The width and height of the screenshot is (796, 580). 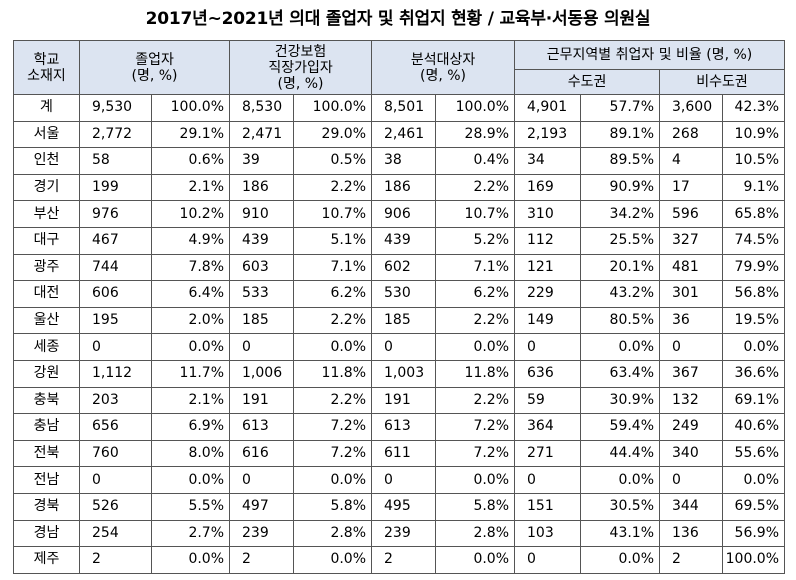 What do you see at coordinates (333, 480) in the screenshot?
I see `insured-pct-cell: 0.0%` at bounding box center [333, 480].